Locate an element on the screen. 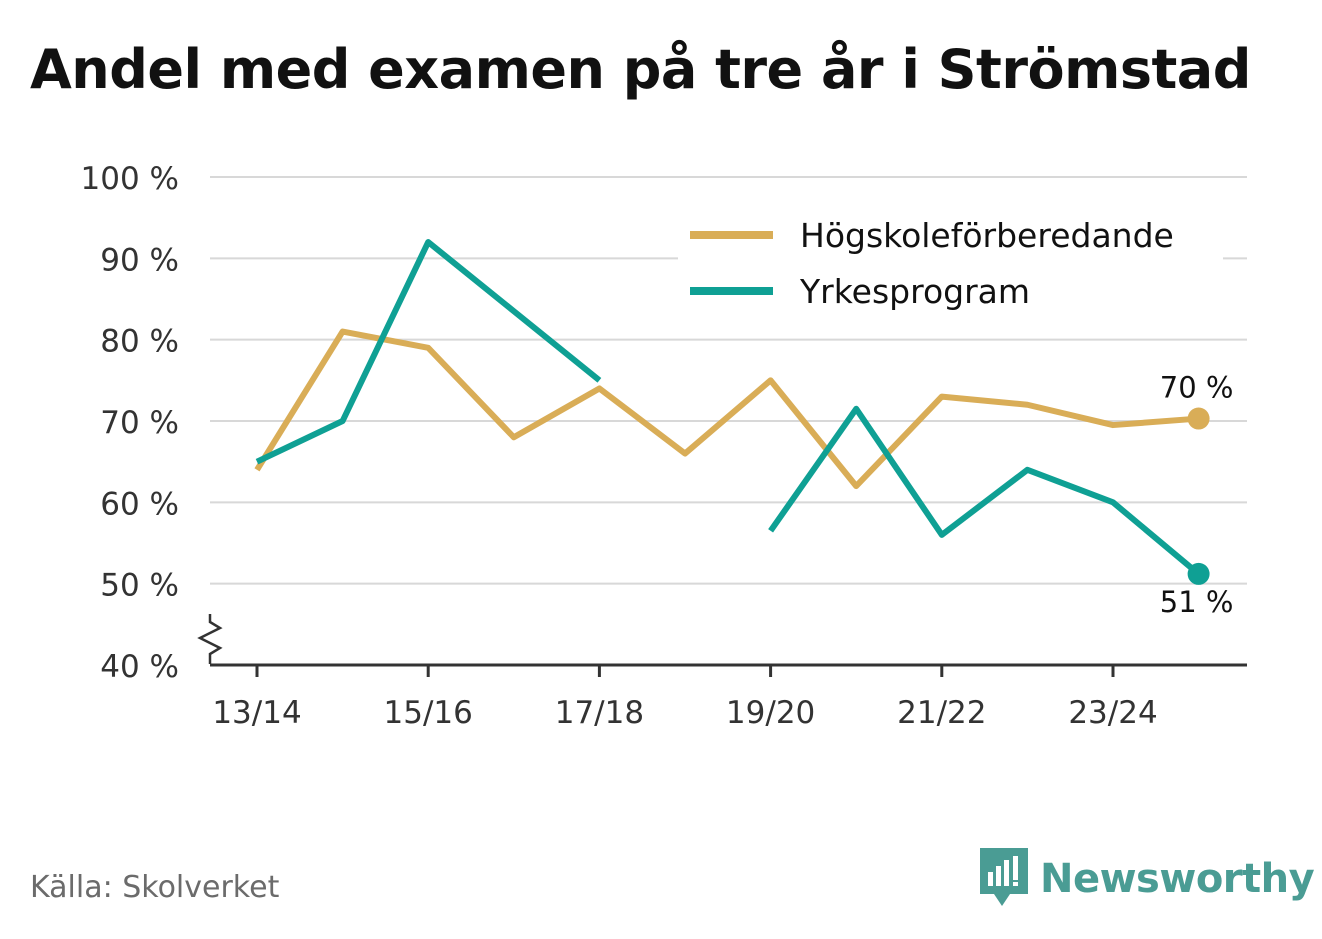 The image size is (1322, 939). y-tick-label: 90 % is located at coordinates (139, 260).